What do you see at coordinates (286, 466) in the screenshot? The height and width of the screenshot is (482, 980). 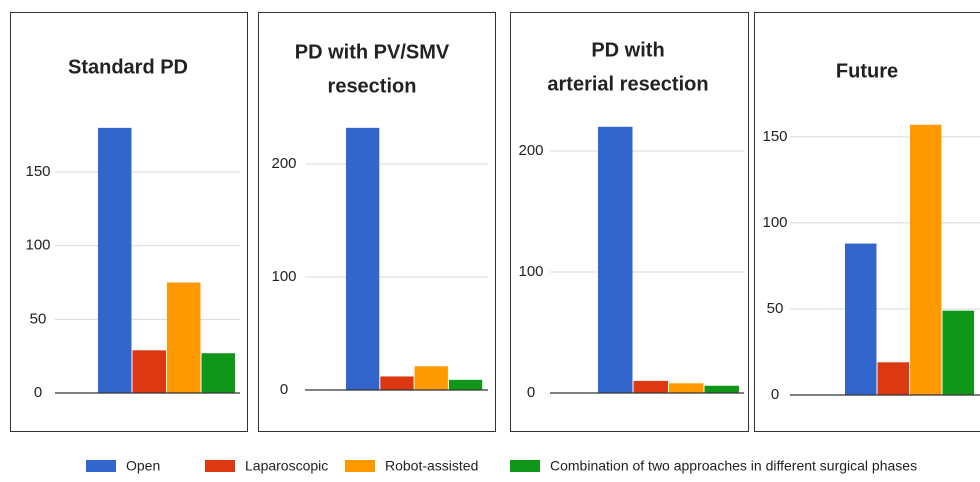 I see `legend-label: Laparoscopic` at bounding box center [286, 466].